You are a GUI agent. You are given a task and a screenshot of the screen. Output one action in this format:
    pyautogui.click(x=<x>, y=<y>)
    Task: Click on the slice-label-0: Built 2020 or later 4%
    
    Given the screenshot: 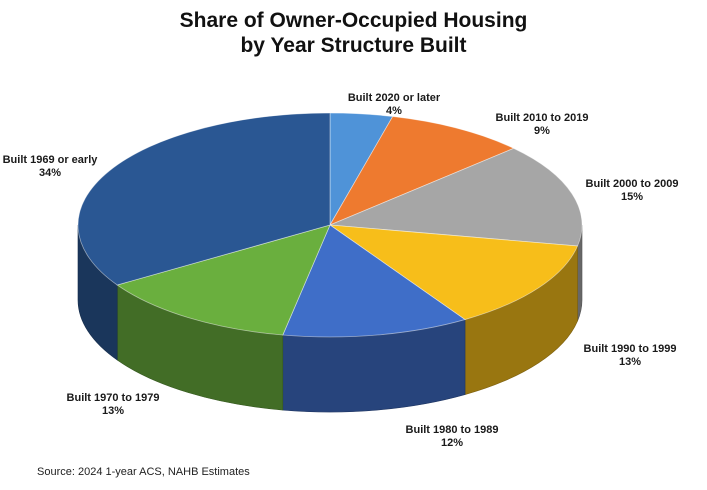 What is the action you would take?
    pyautogui.click(x=394, y=104)
    